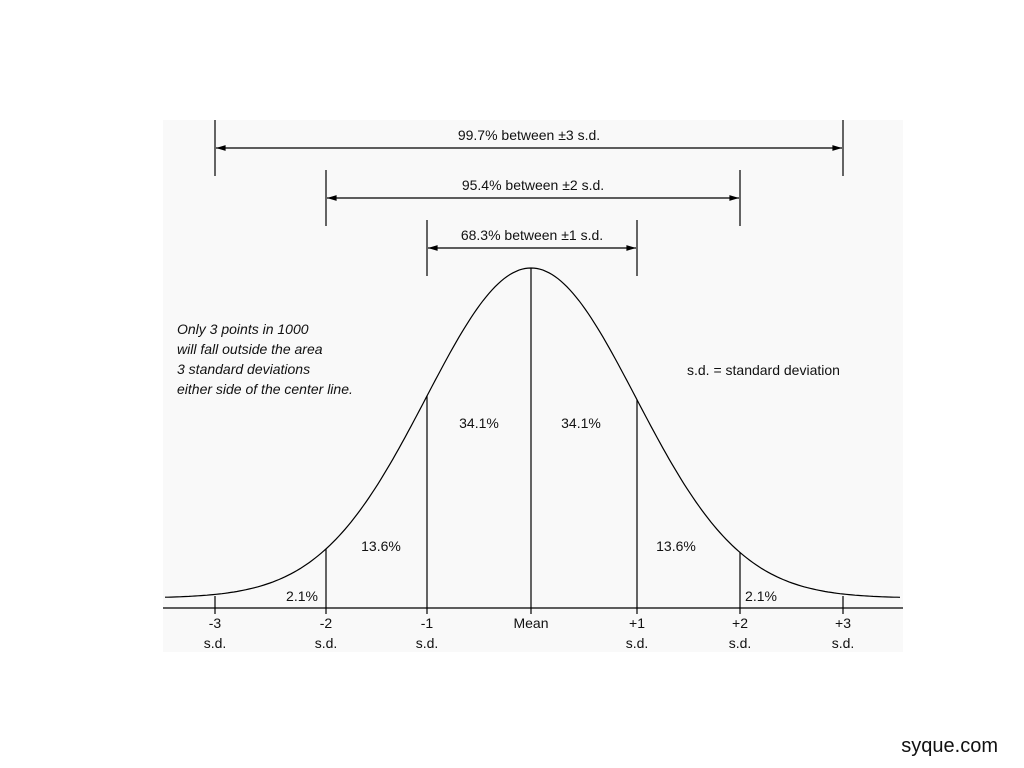 Image resolution: width=1024 pixels, height=768 pixels. What do you see at coordinates (532, 235) in the screenshot?
I see `range-label: 68.3% between ±1 s.d.` at bounding box center [532, 235].